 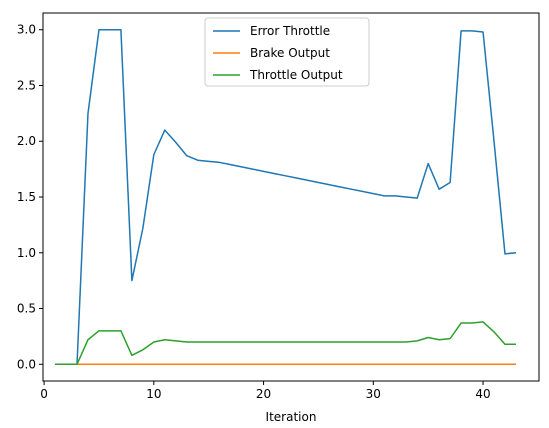 I want to click on legend-box, so click(x=287, y=52).